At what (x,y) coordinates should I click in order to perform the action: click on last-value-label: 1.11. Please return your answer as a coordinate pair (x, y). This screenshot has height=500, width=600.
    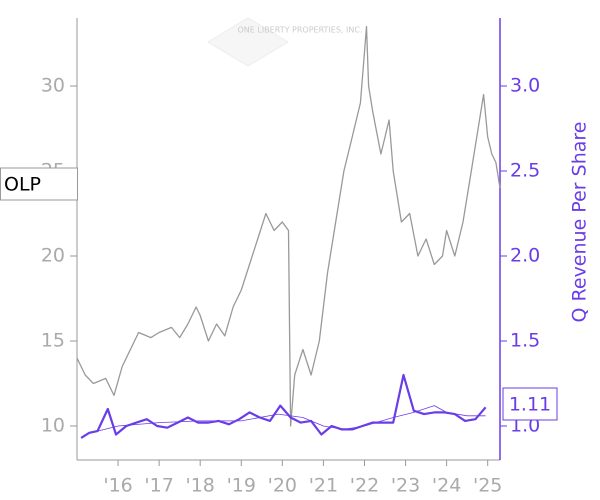
    Looking at the image, I should click on (530, 405).